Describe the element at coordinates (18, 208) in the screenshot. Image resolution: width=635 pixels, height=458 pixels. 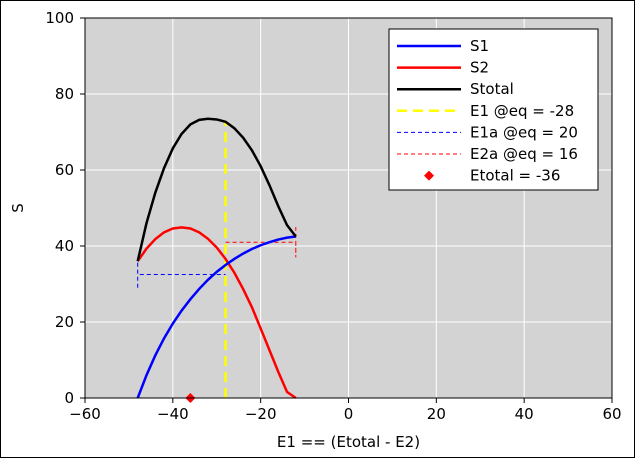
I see `y-axis-label: S` at that location.